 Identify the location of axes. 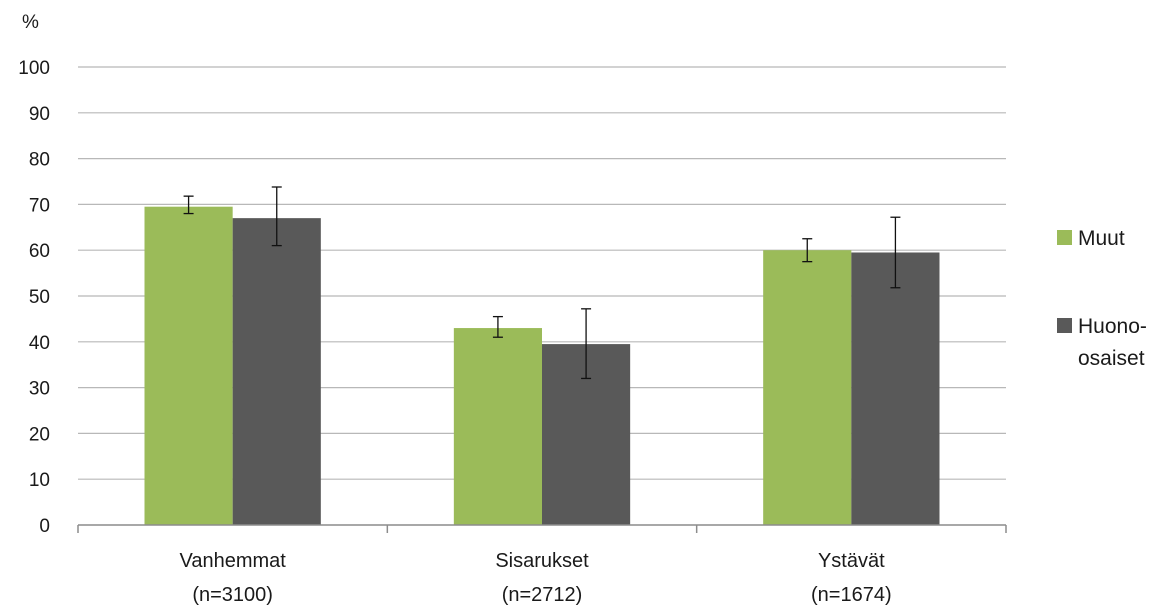
(542, 528).